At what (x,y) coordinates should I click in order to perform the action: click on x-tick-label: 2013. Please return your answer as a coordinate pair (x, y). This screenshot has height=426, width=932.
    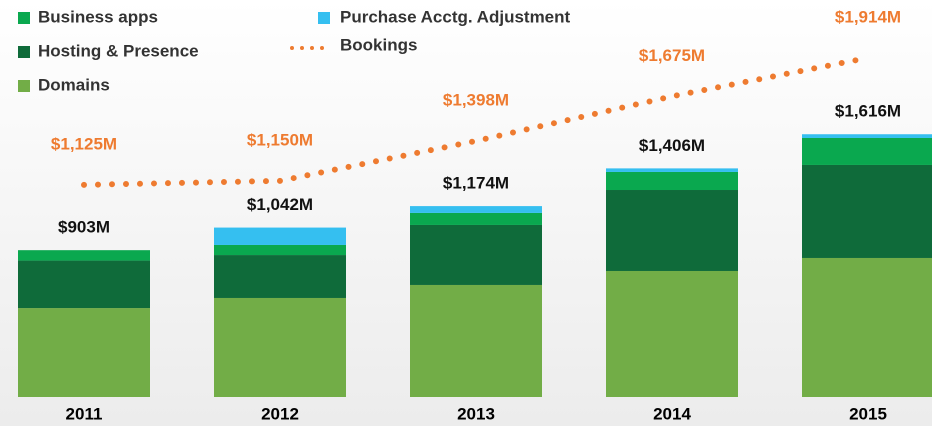
    Looking at the image, I should click on (476, 413).